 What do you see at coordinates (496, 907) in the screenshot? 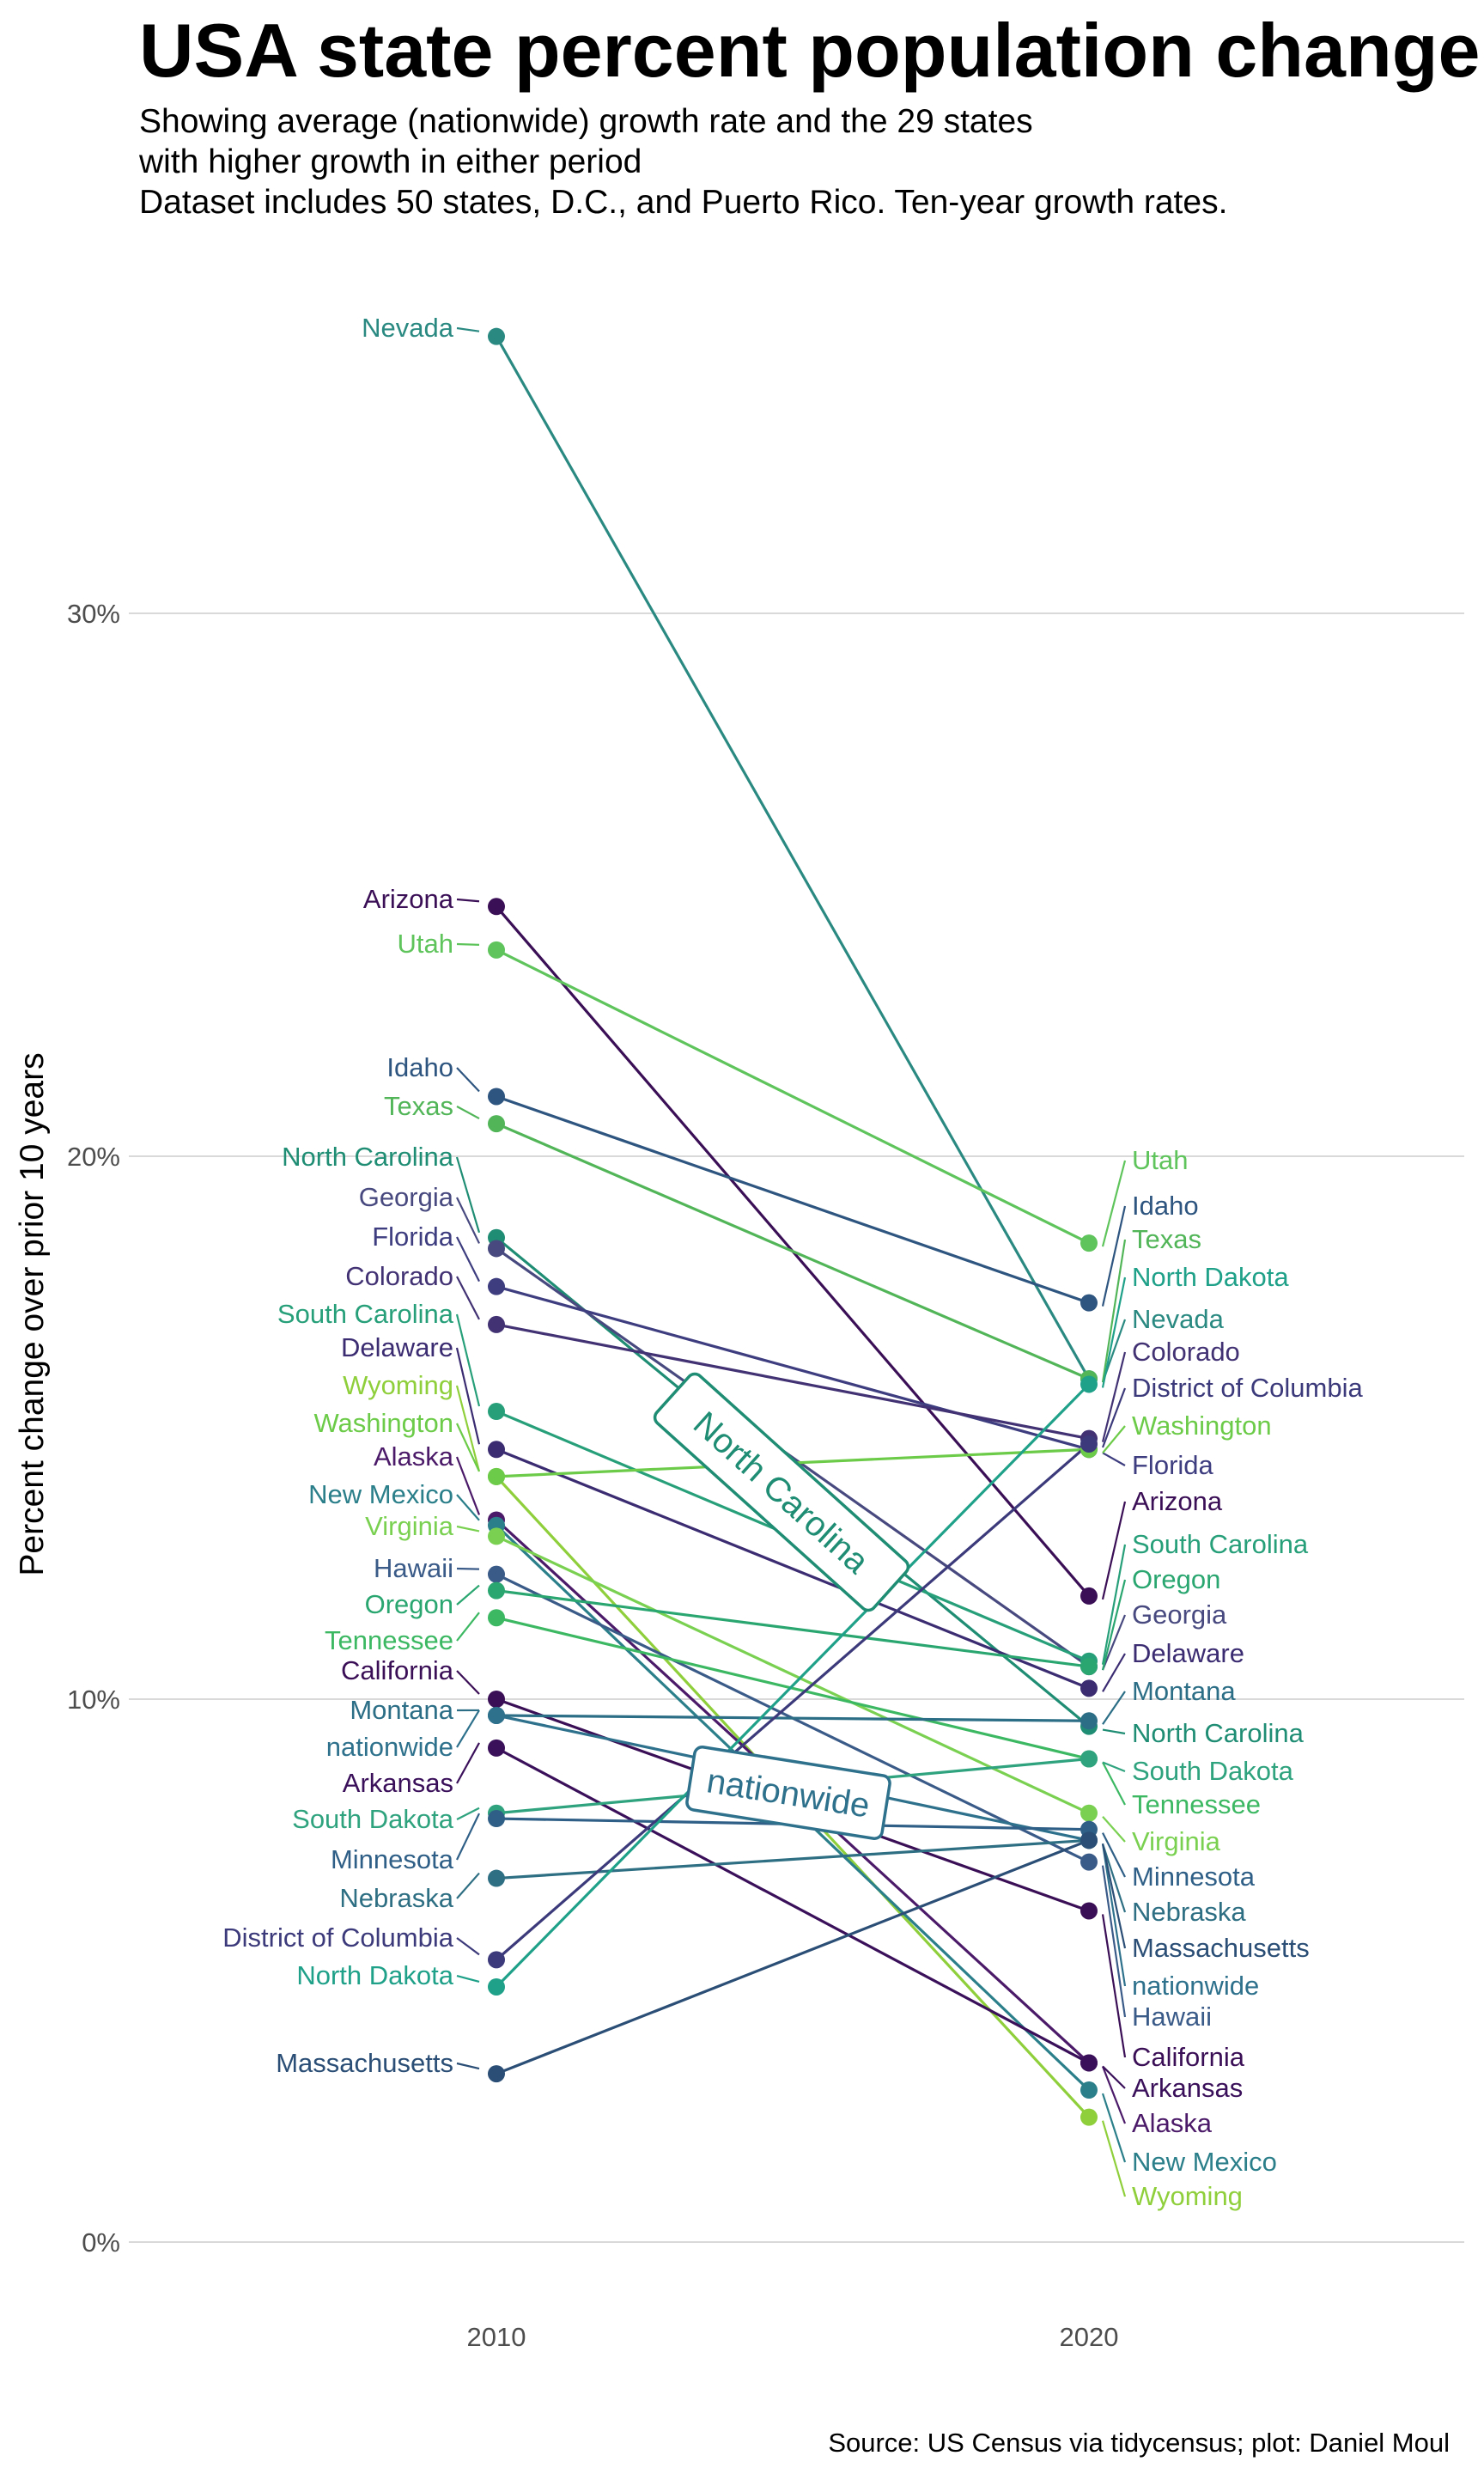
I see `point-2010-arizona` at bounding box center [496, 907].